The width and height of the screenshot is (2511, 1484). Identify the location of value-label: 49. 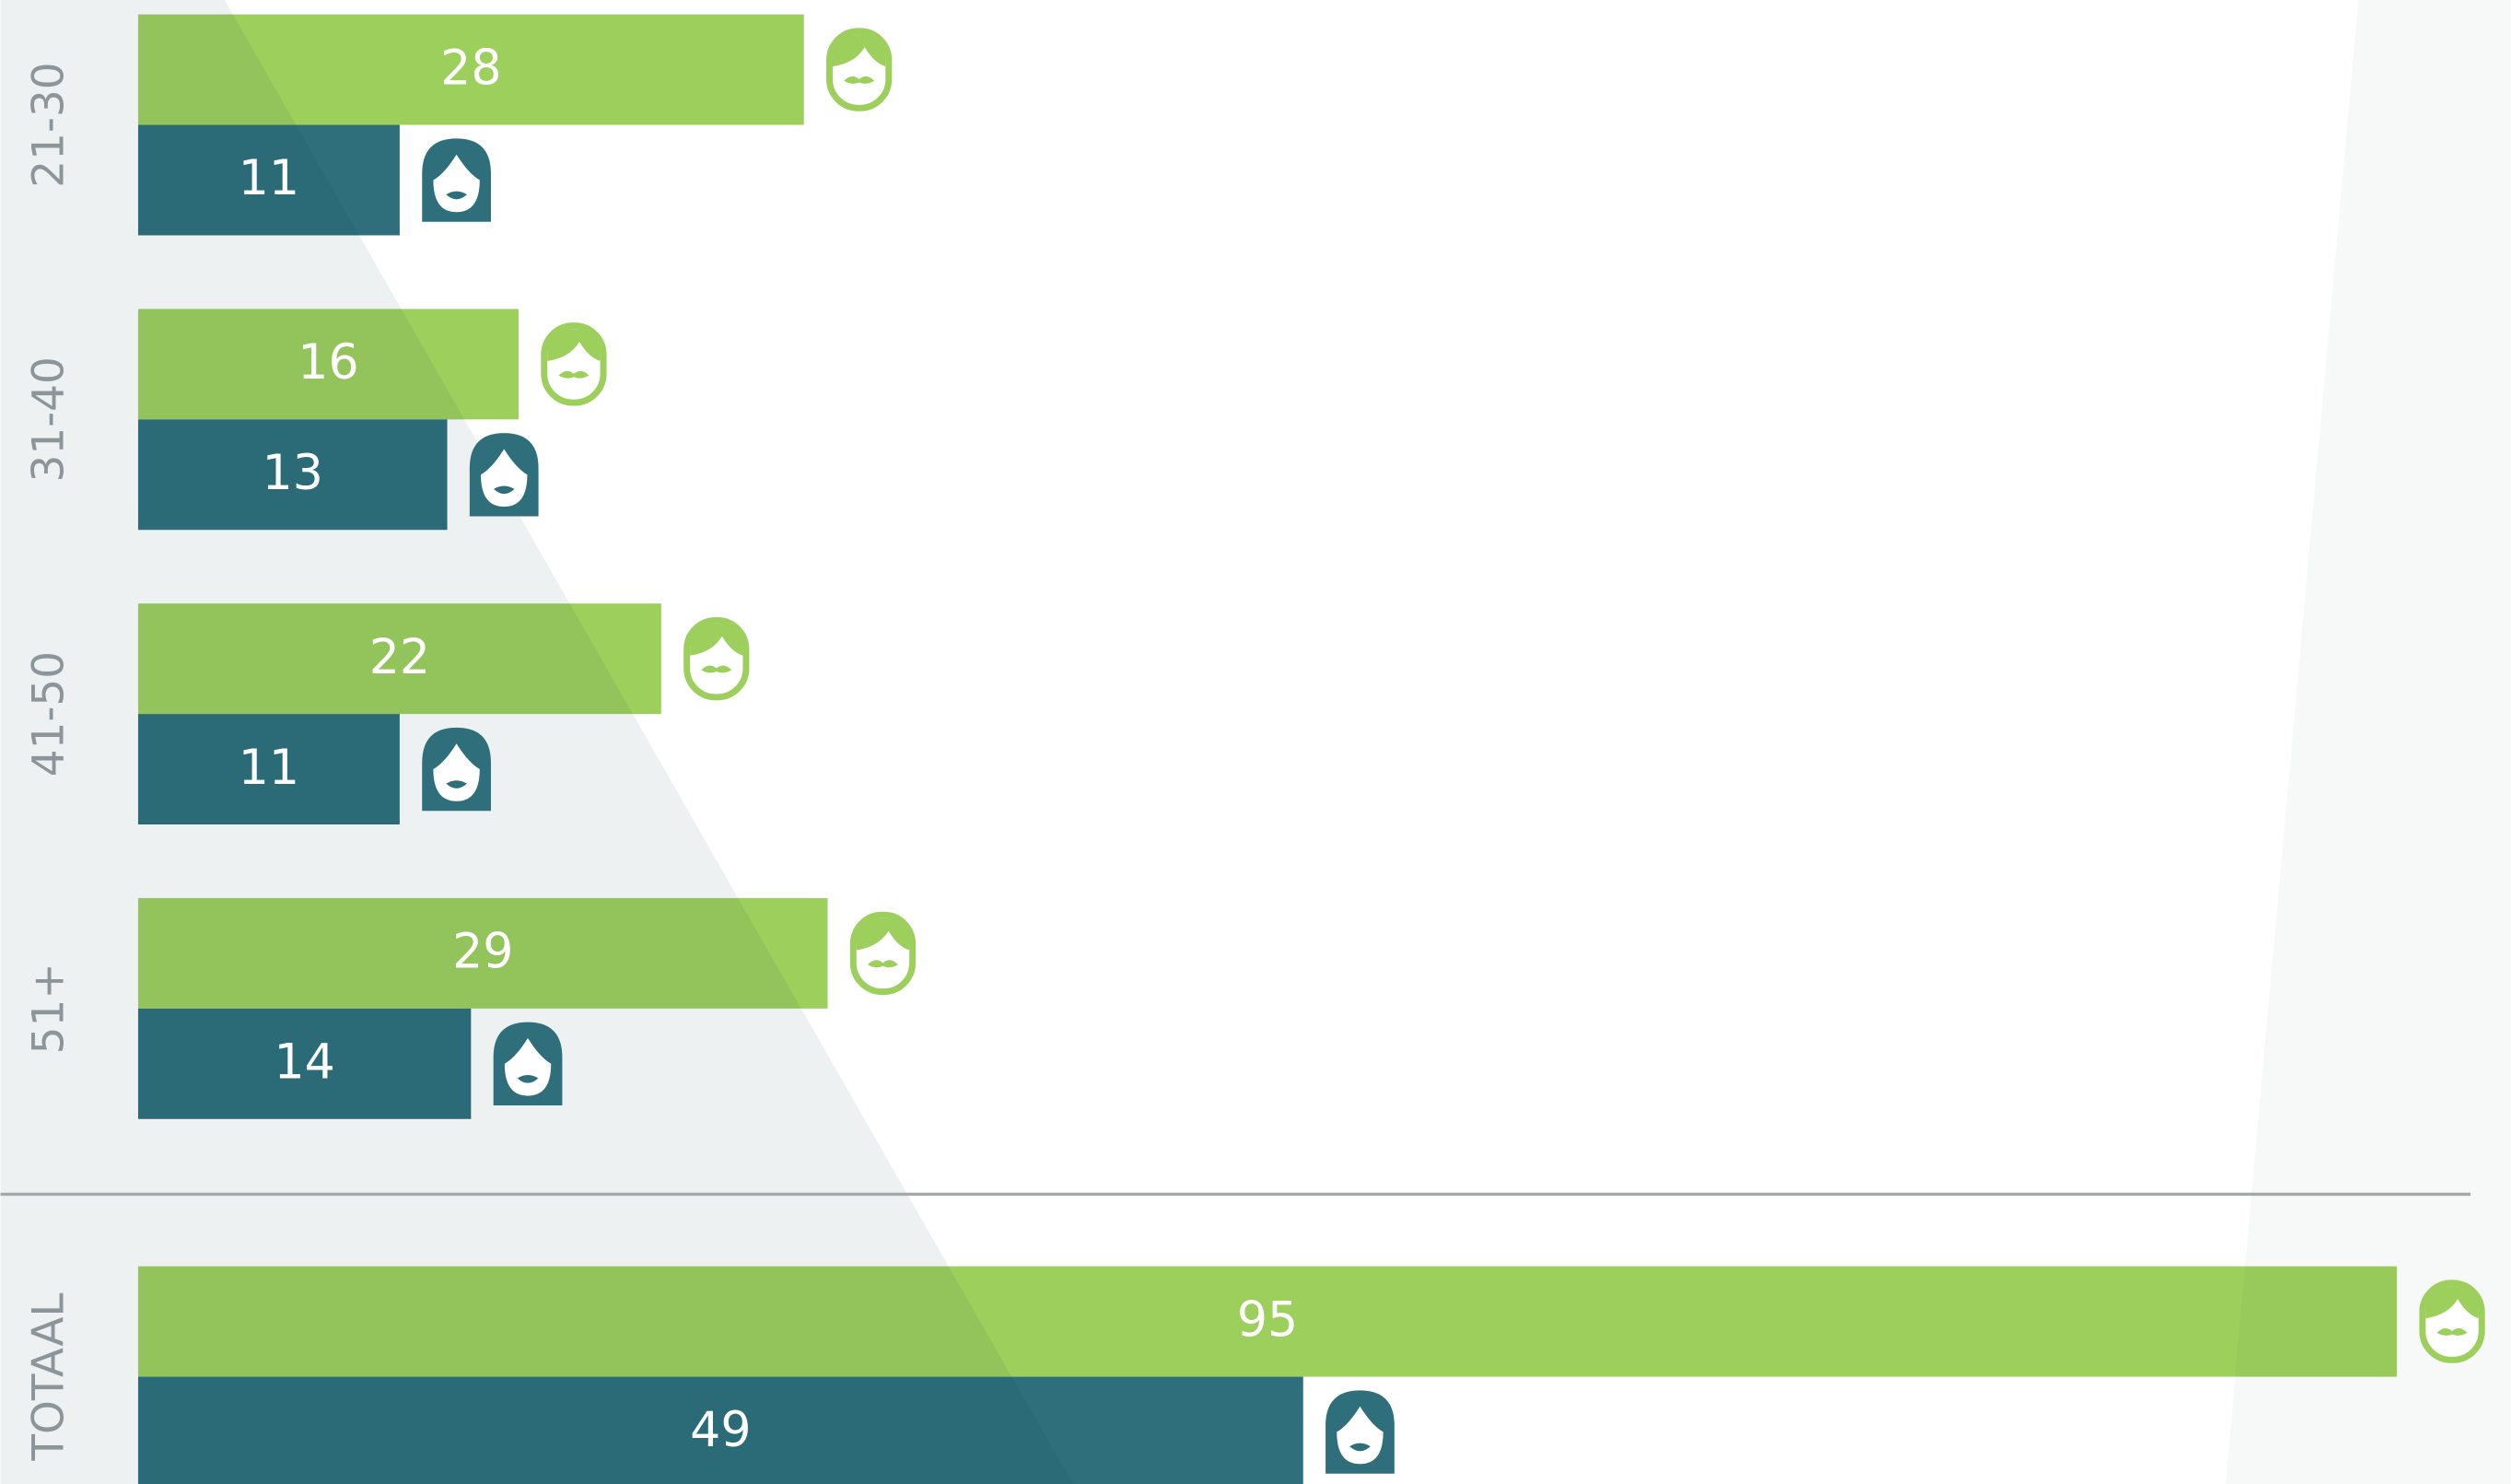
(720, 1430).